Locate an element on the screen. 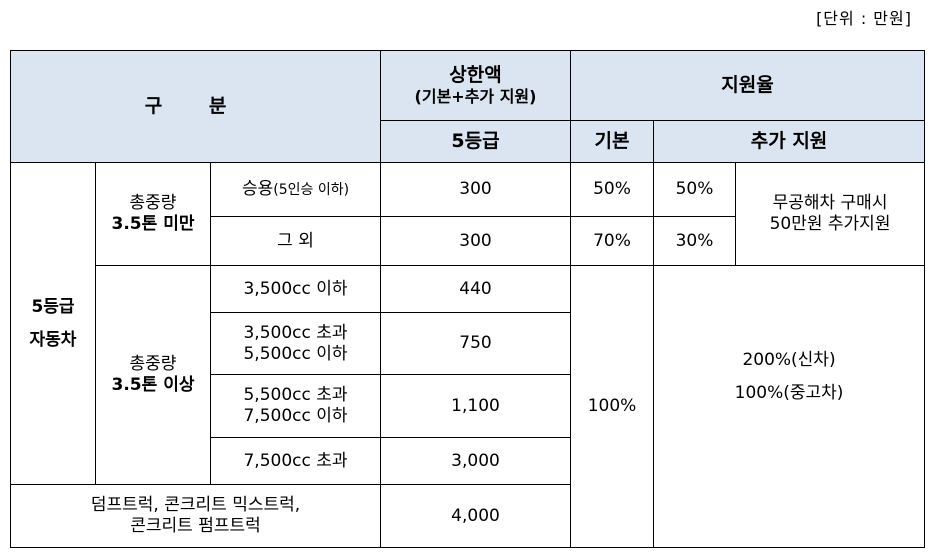 Image resolution: width=934 pixels, height=555 pixels. cap-value: 440 is located at coordinates (475, 288).